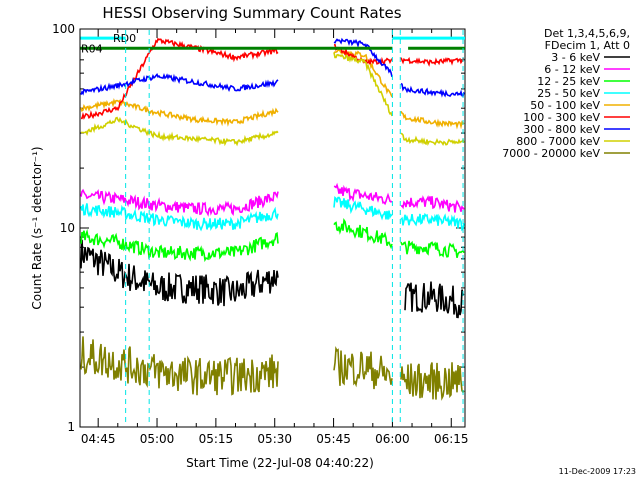 The image size is (640, 480). Describe the element at coordinates (597, 471) in the screenshot. I see `footer-timestamp: 11-Dec-2009 17:23` at that location.